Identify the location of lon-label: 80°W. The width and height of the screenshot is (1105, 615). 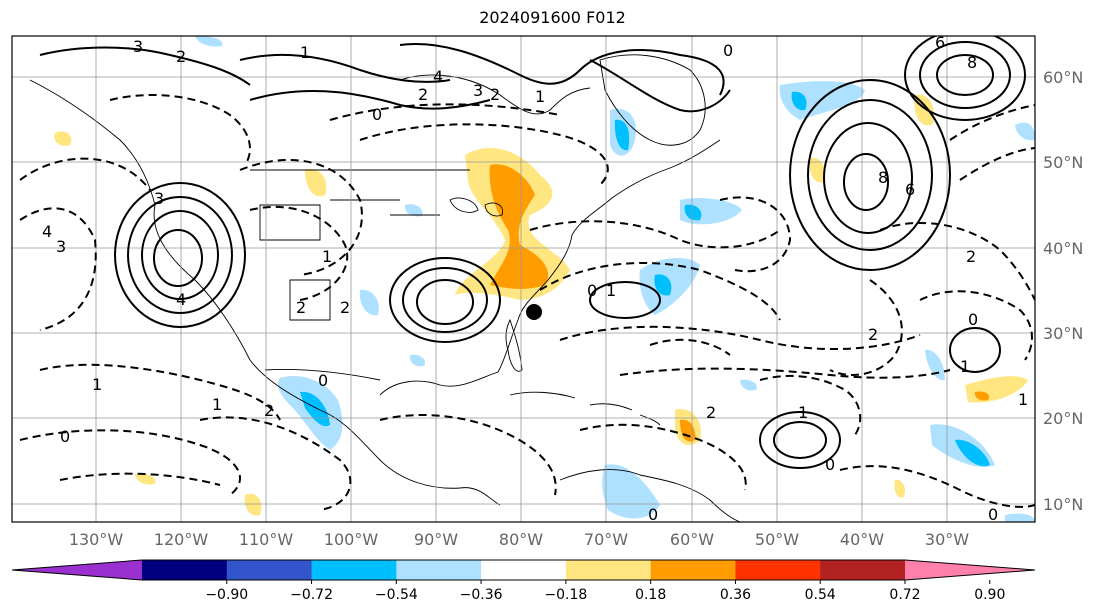
(521, 539).